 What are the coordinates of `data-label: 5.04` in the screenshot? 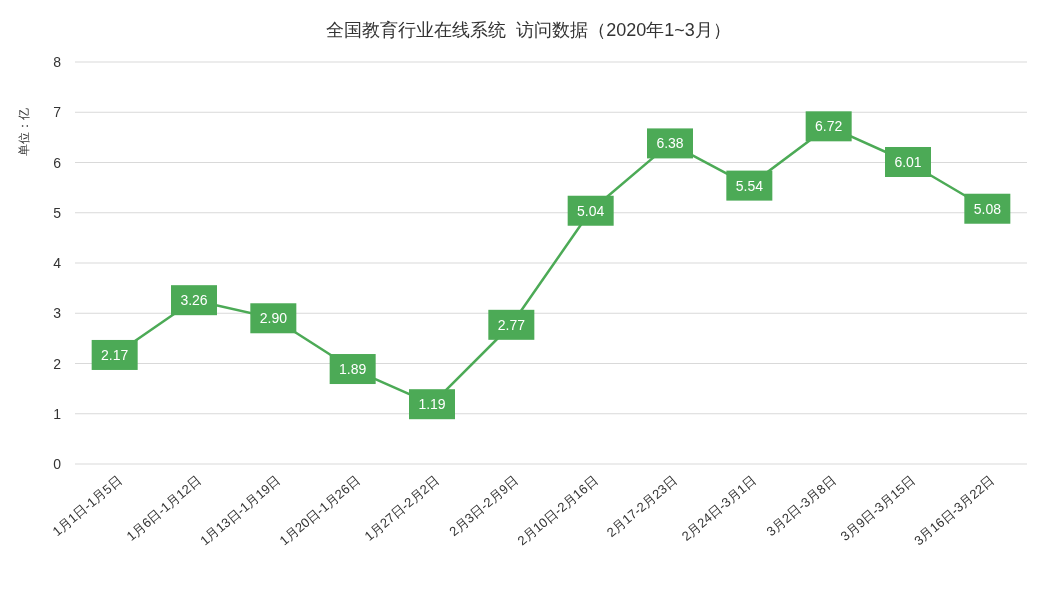 It's located at (591, 210).